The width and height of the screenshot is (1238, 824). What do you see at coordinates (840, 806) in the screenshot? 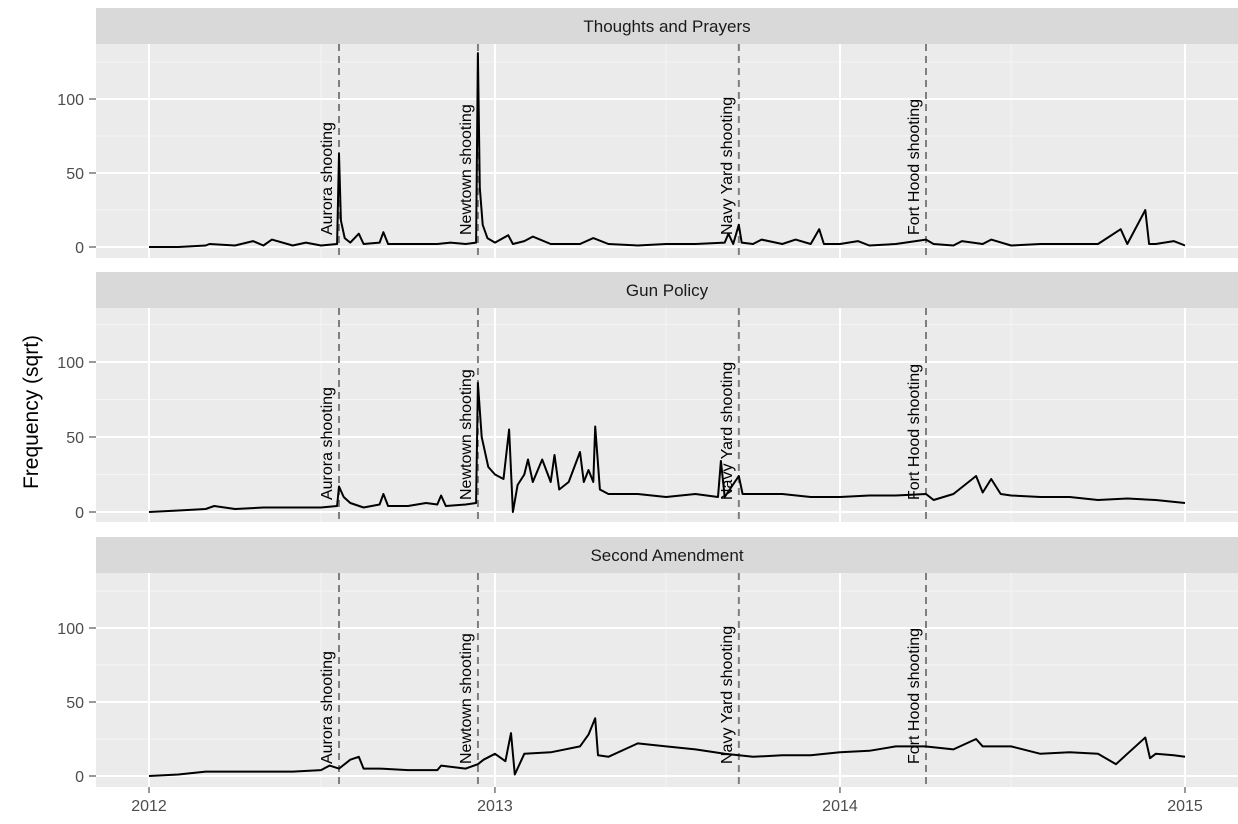
I see `x-tick-label: 2014` at bounding box center [840, 806].